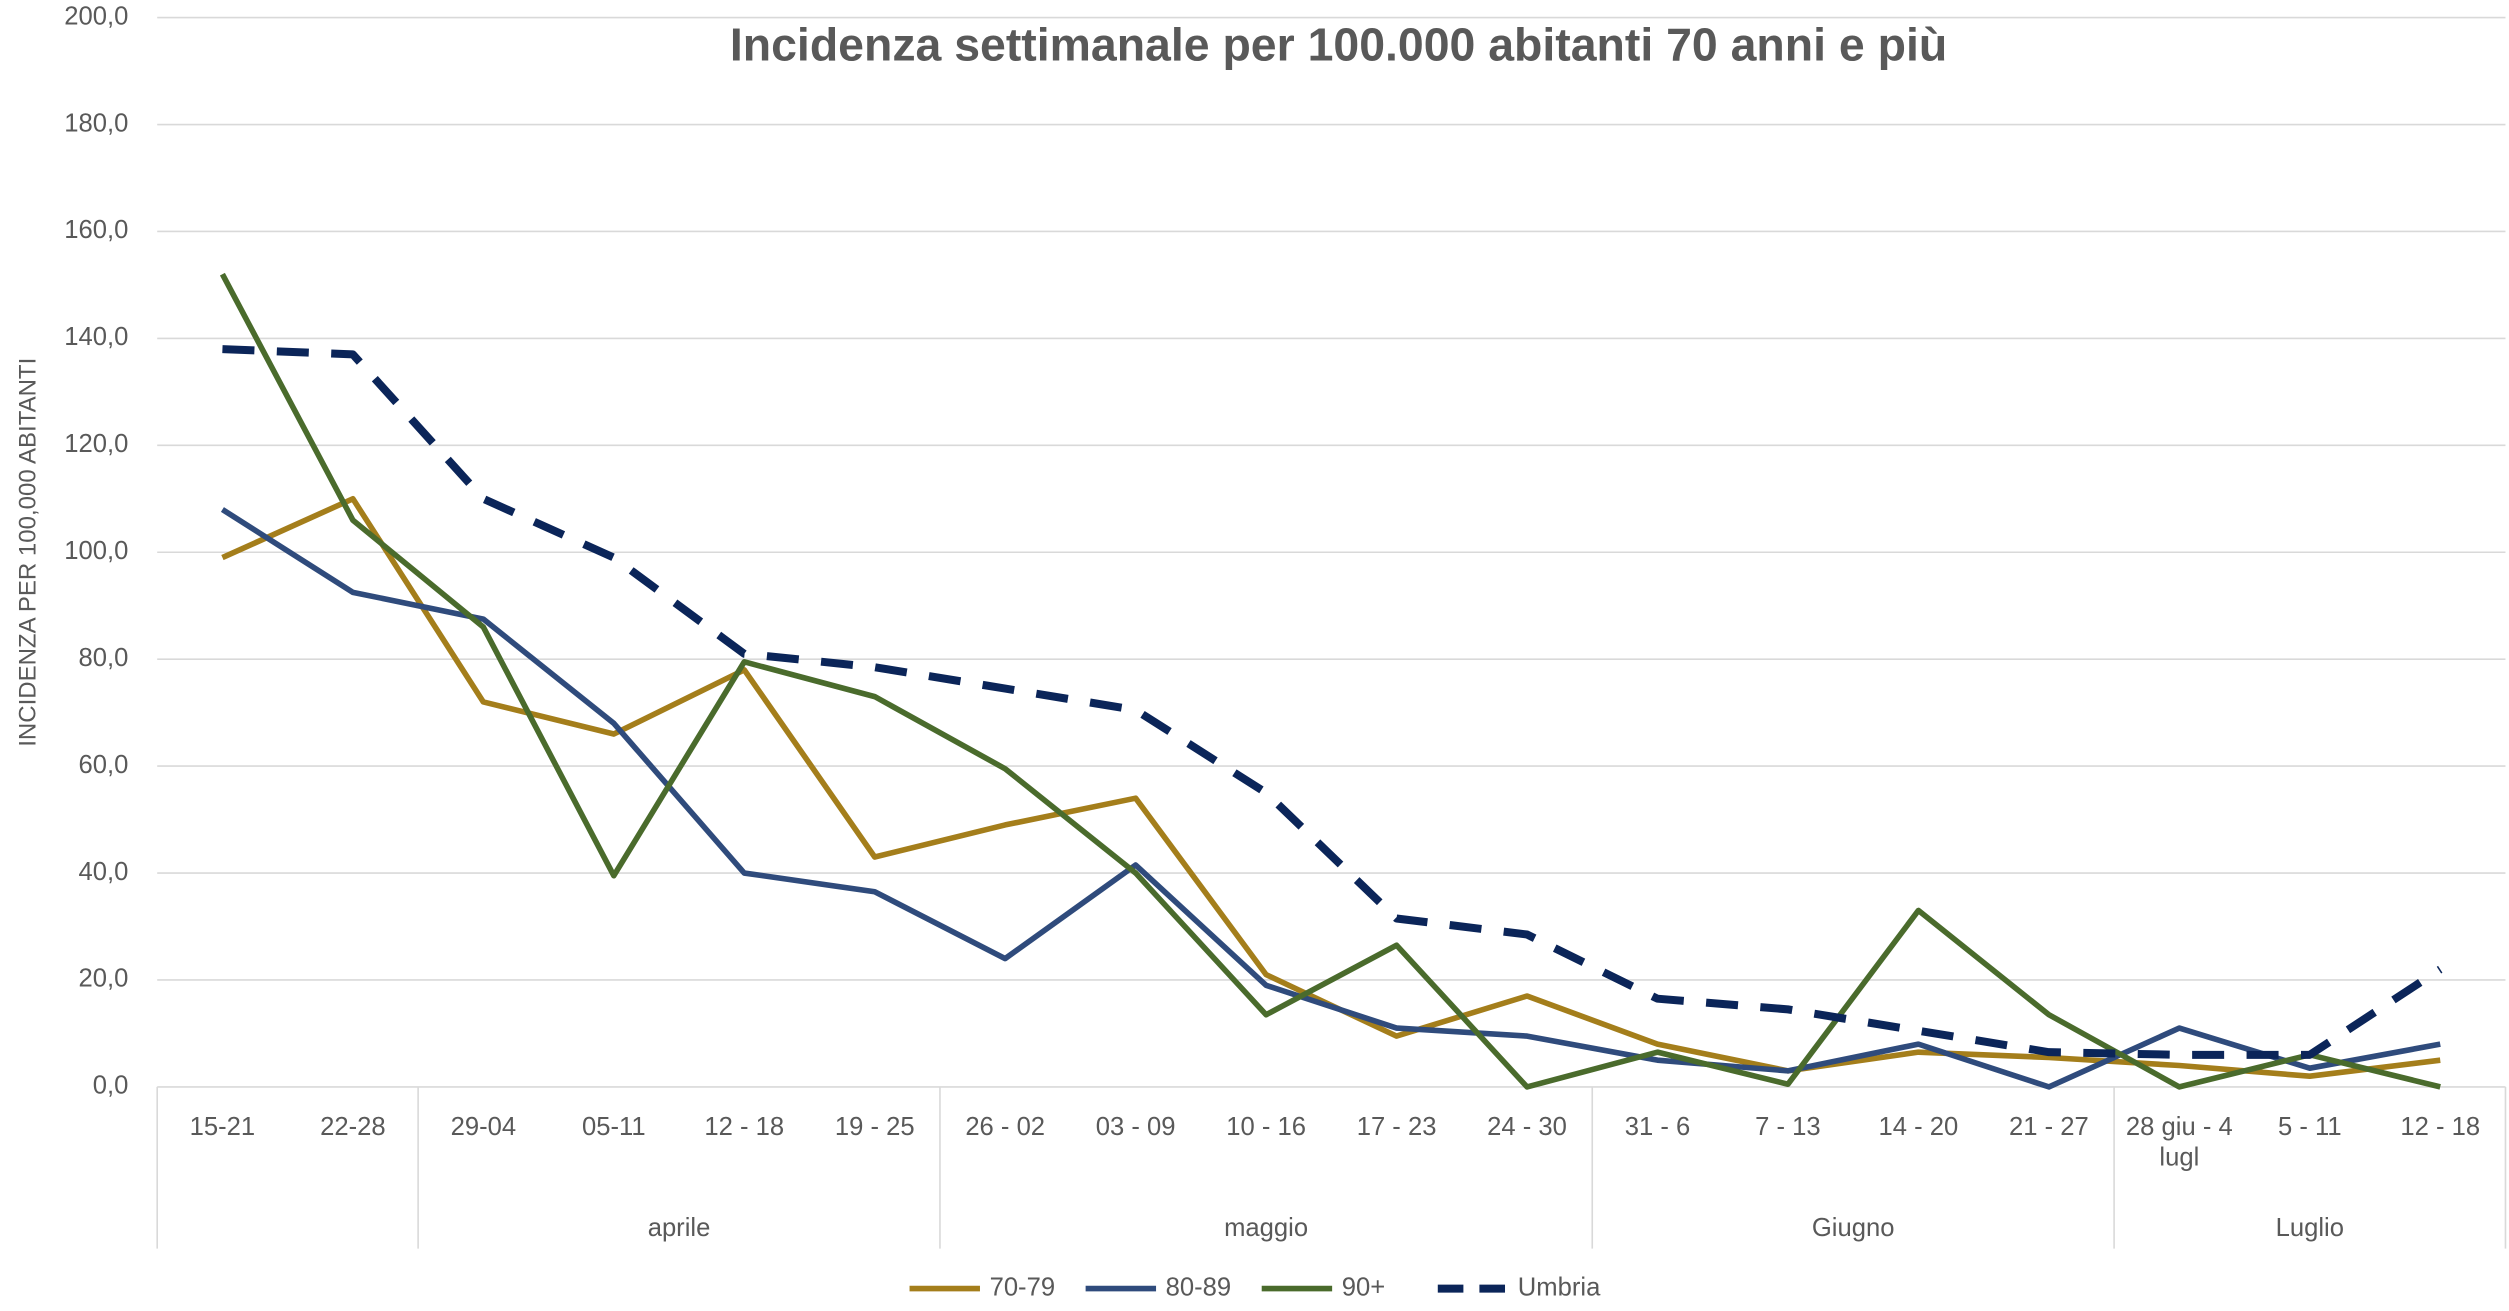 This screenshot has width=2509, height=1311. I want to click on x-tick-label-box: 29-04, so click(483, 1128).